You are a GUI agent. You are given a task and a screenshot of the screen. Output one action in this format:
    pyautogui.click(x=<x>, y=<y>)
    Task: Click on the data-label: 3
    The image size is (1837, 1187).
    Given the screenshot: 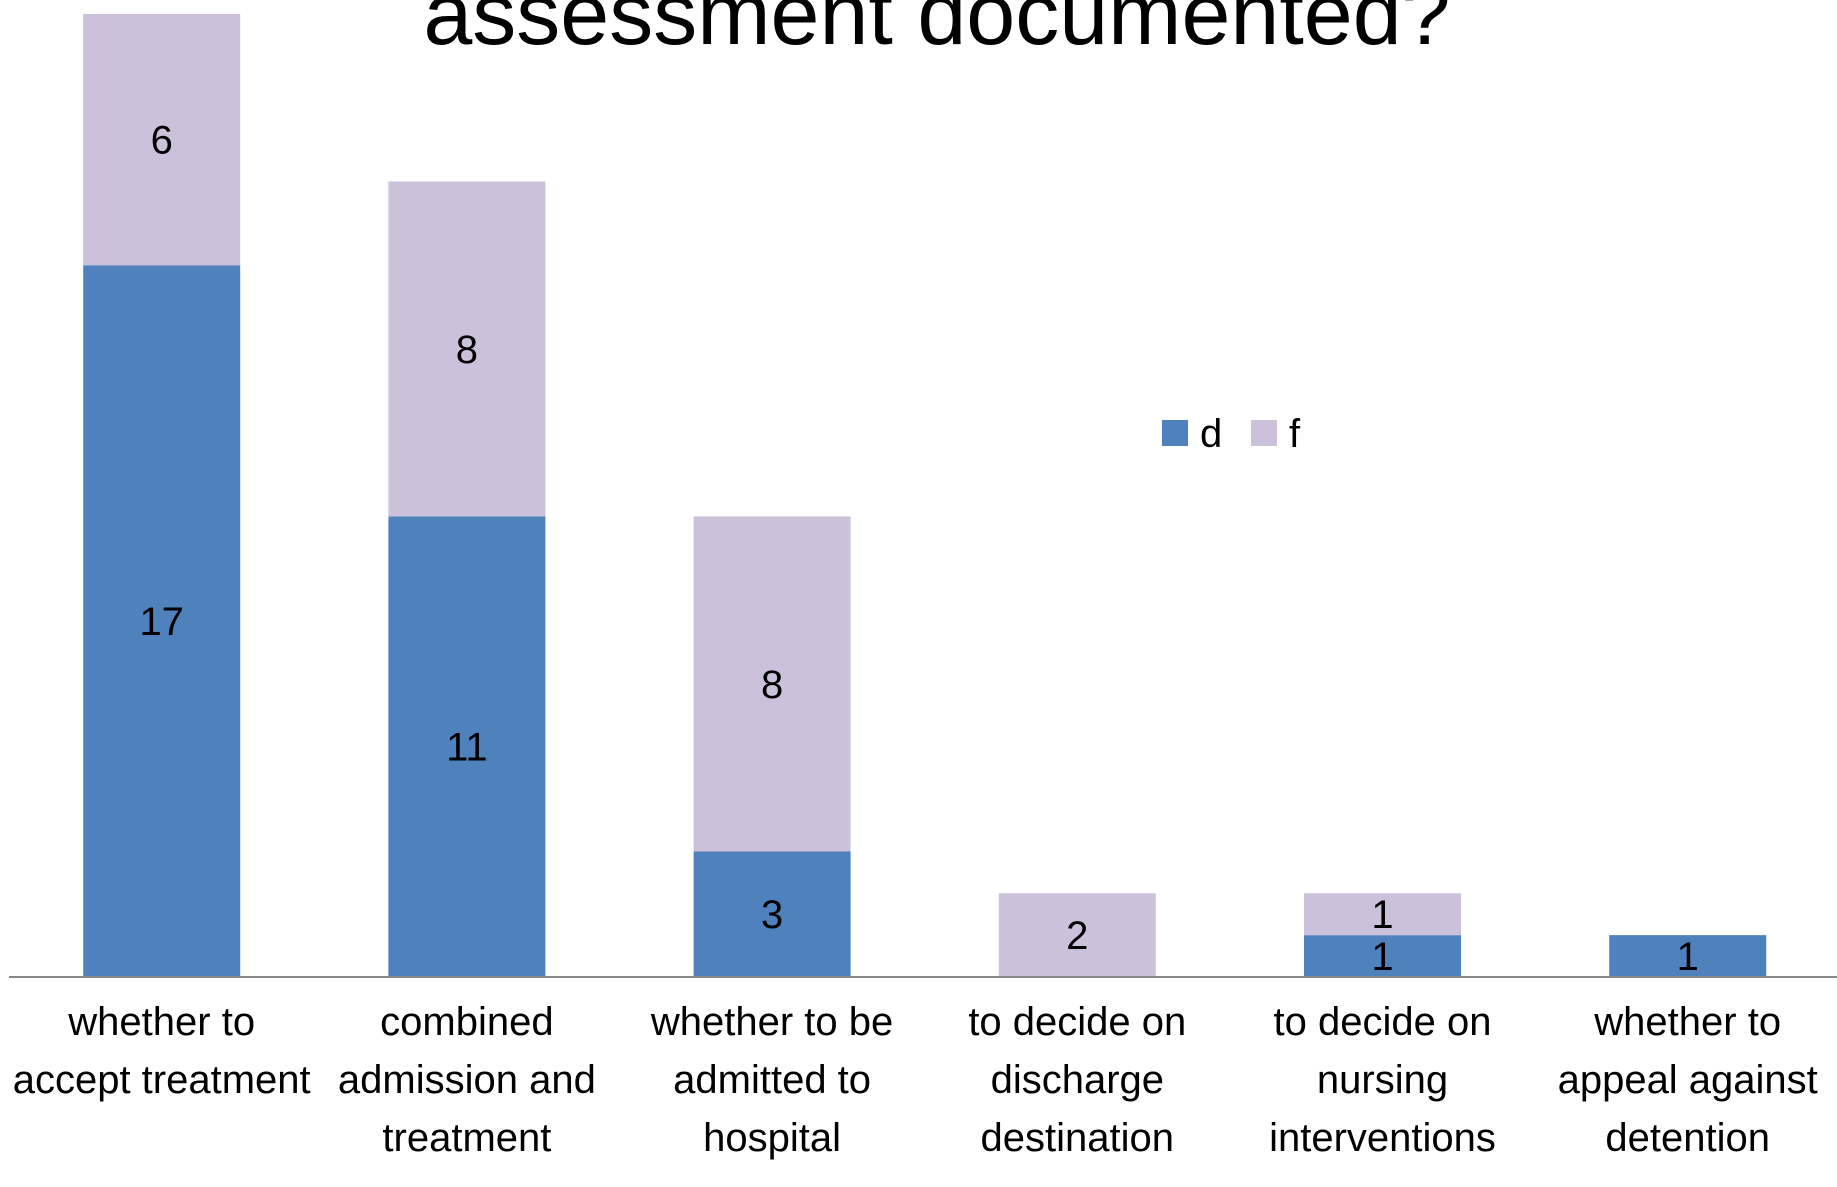 What is the action you would take?
    pyautogui.click(x=772, y=915)
    